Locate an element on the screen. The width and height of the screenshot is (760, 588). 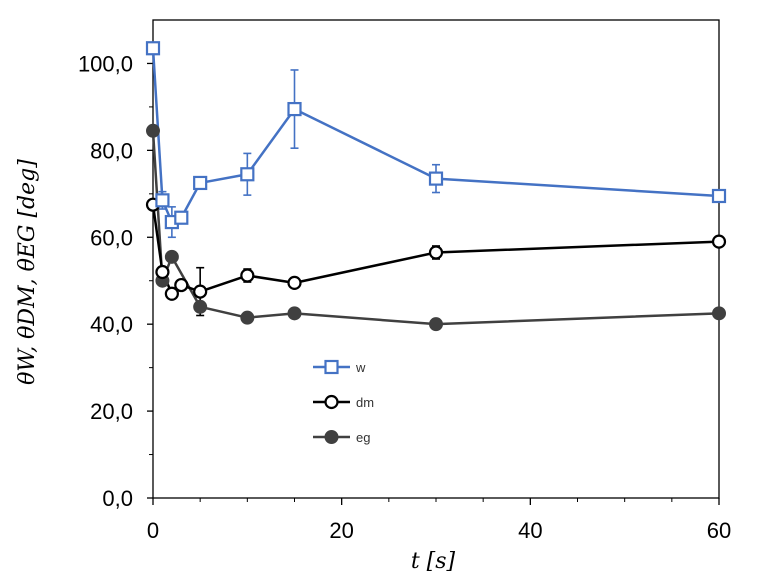
legend-marker-w is located at coordinates (331, 367).